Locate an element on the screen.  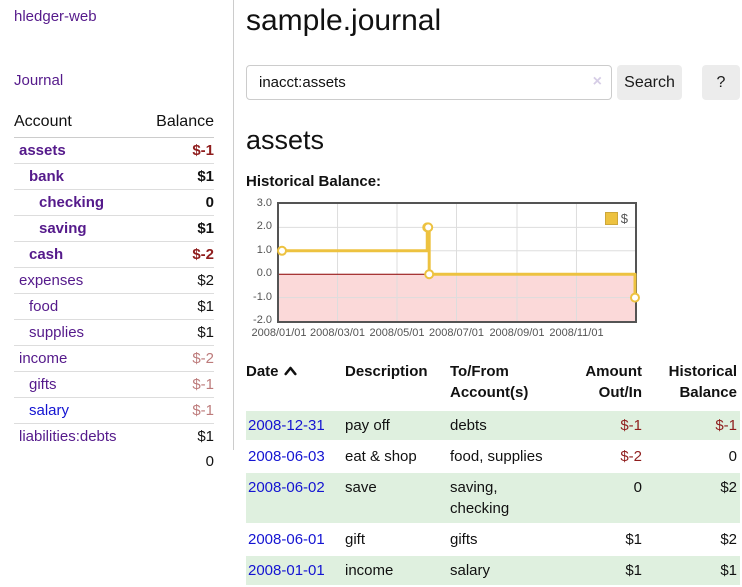
sidebar-account-bank: bank is located at coordinates (47, 176).